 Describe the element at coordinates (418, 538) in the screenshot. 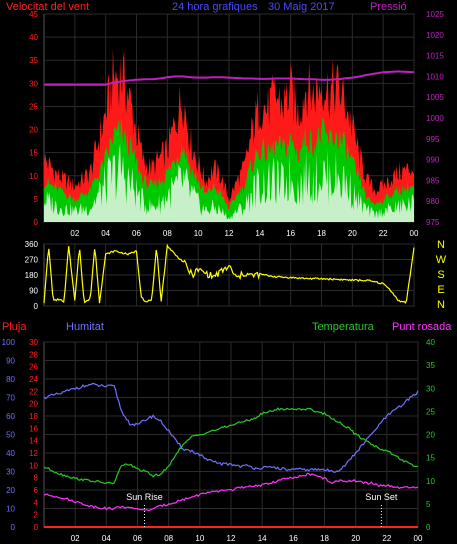

I see `x-tick-label: 00` at that location.